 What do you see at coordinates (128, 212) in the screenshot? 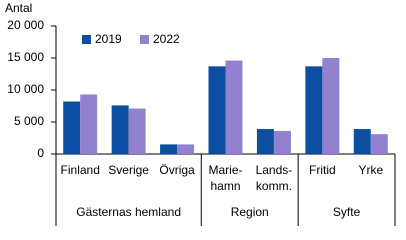
I see `group-label: Gästernas hemland` at bounding box center [128, 212].